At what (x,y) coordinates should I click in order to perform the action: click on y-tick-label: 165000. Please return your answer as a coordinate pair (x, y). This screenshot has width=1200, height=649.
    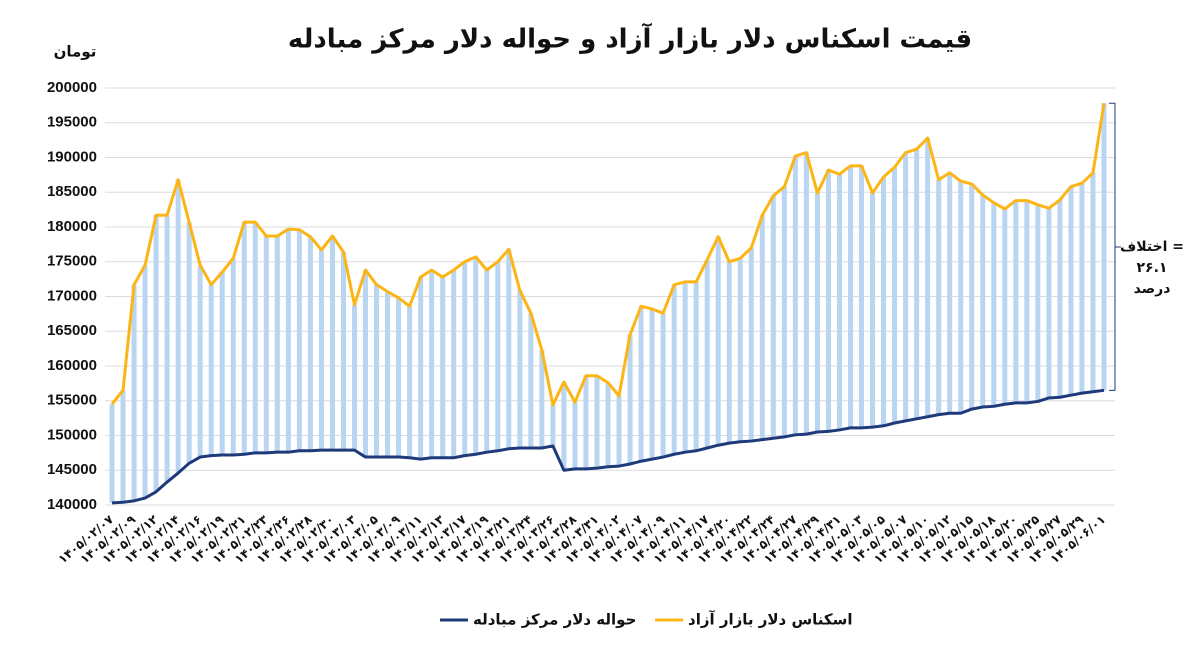
    Looking at the image, I should click on (72, 330).